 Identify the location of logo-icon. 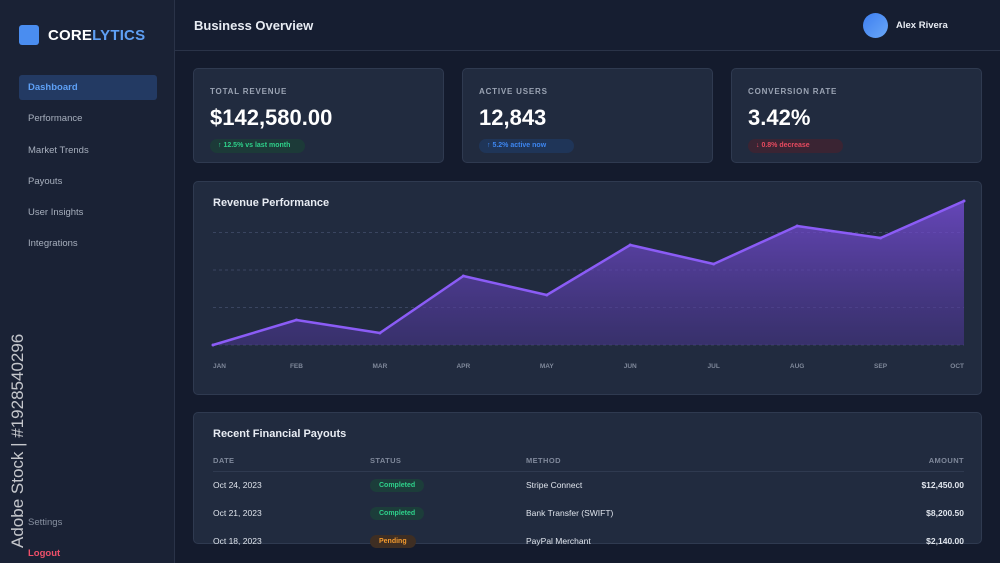
(29, 35).